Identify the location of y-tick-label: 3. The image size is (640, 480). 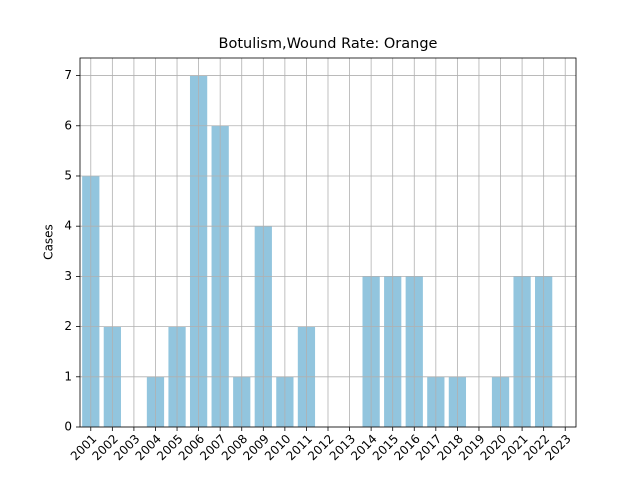
(68, 276).